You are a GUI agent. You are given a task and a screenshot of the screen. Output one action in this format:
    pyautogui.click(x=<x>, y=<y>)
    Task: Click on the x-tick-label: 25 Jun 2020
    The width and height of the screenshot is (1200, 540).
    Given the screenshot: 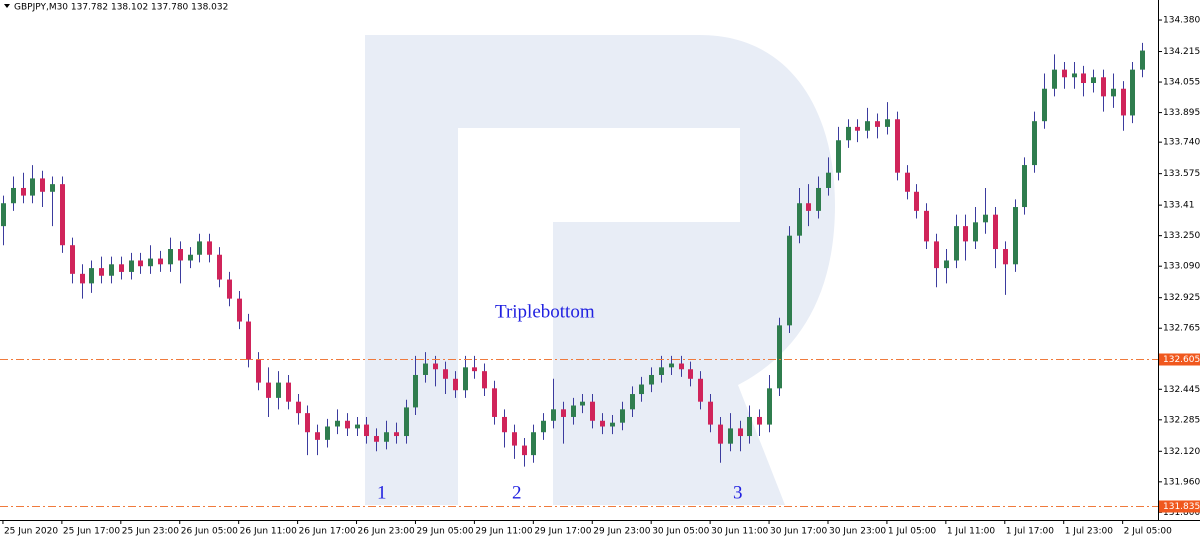 What is the action you would take?
    pyautogui.click(x=31, y=532)
    